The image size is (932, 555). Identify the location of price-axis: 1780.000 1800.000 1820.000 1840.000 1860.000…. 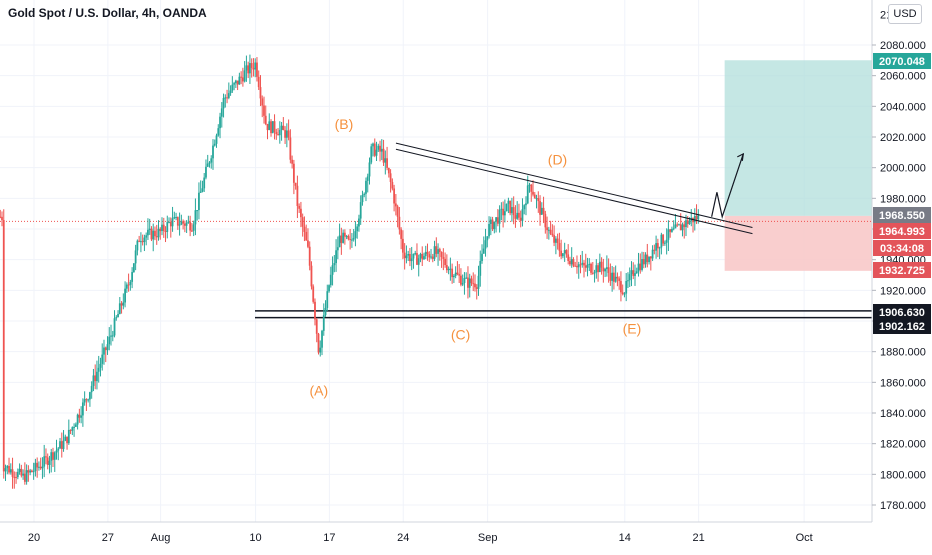
(901, 275).